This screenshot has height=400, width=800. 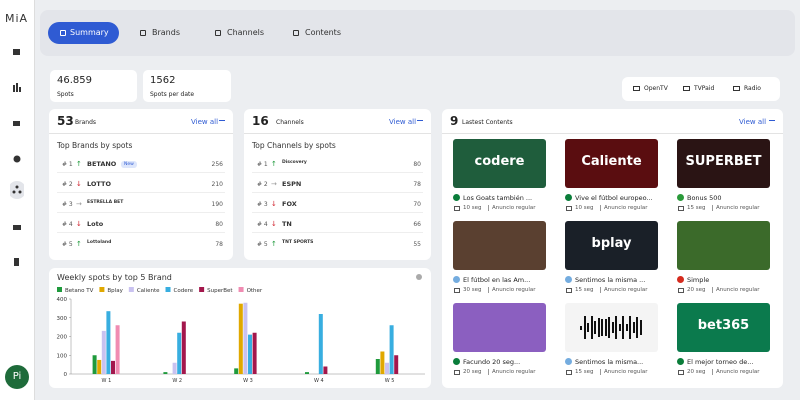 What do you see at coordinates (62, 356) in the screenshot?
I see `y-tick-label: 100` at bounding box center [62, 356].